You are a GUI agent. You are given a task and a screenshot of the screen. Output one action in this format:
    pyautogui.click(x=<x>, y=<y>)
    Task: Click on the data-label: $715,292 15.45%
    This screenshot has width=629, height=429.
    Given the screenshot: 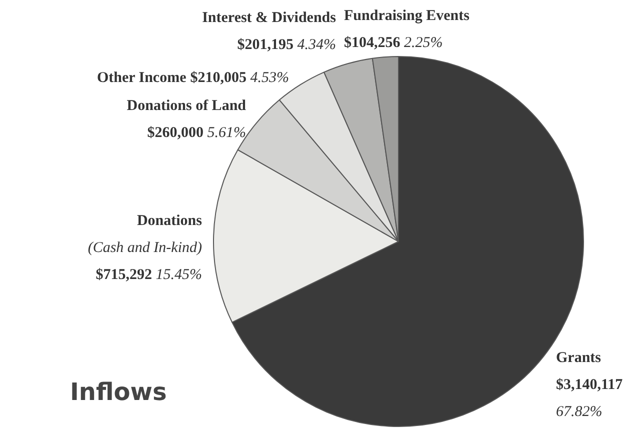 What is the action you would take?
    pyautogui.click(x=149, y=275)
    